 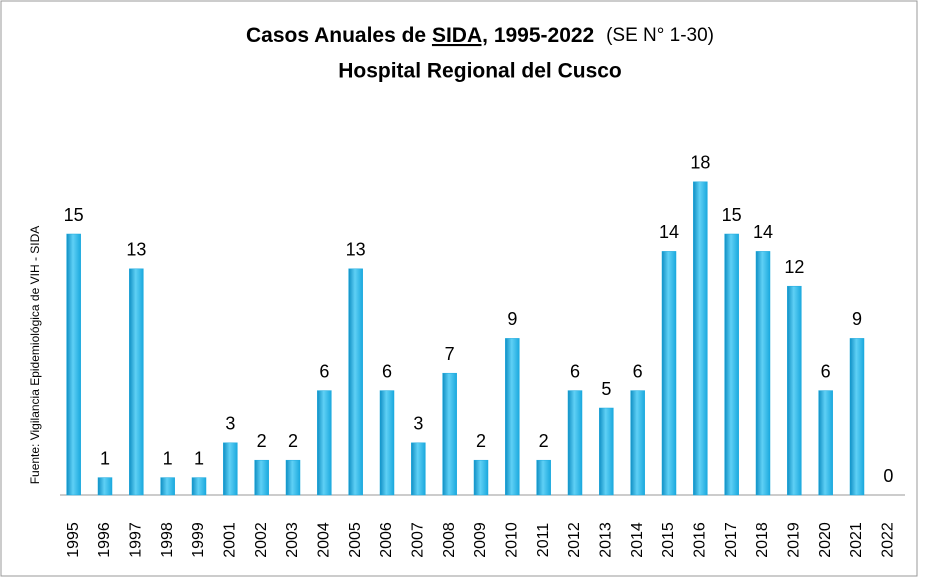 What do you see at coordinates (450, 354) in the screenshot?
I see `data-label: 7` at bounding box center [450, 354].